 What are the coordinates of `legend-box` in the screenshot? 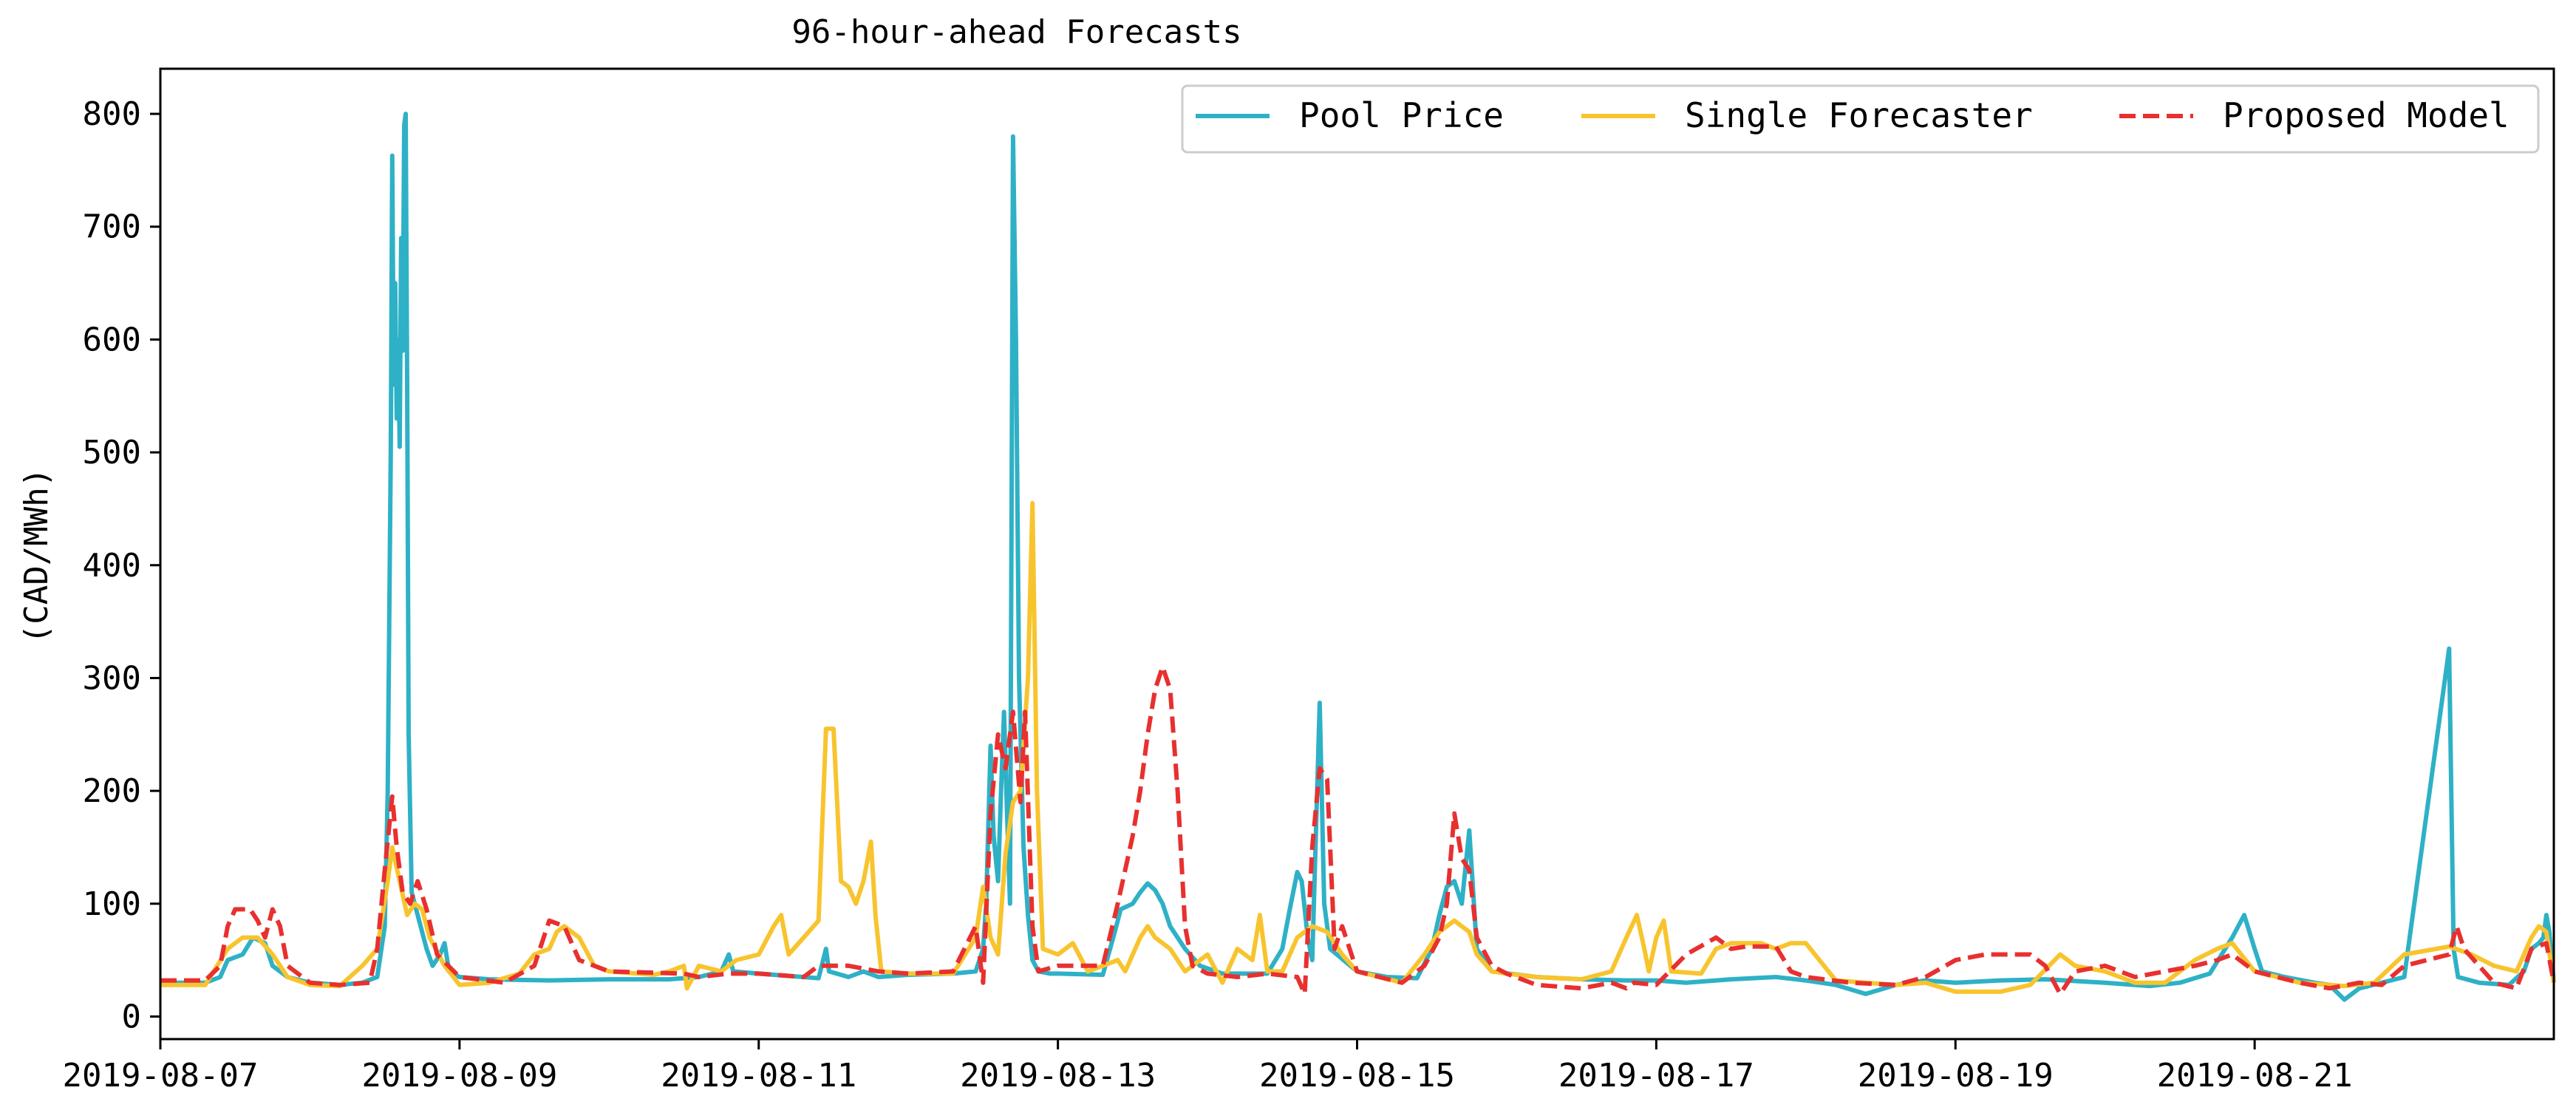 It's located at (1860, 119).